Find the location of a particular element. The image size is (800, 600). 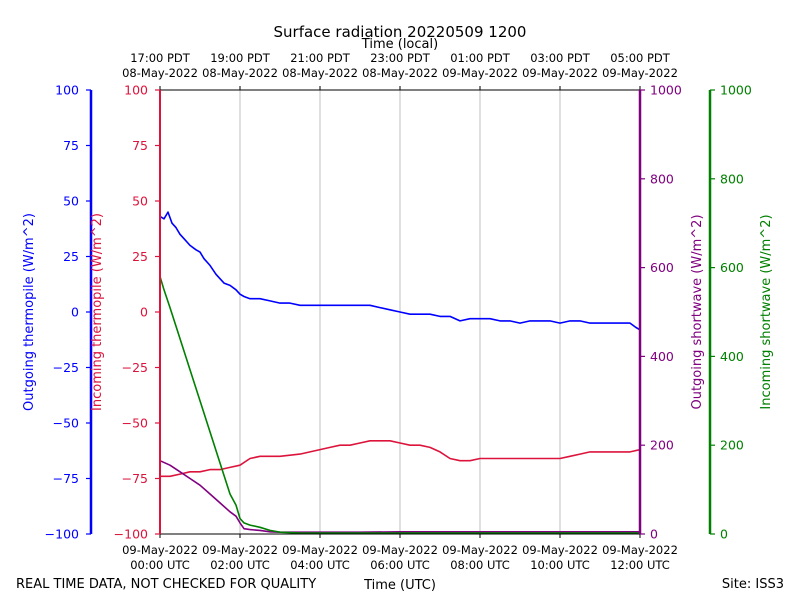

outgoing-shortwave-tick-label: 1000 is located at coordinates (666, 90).